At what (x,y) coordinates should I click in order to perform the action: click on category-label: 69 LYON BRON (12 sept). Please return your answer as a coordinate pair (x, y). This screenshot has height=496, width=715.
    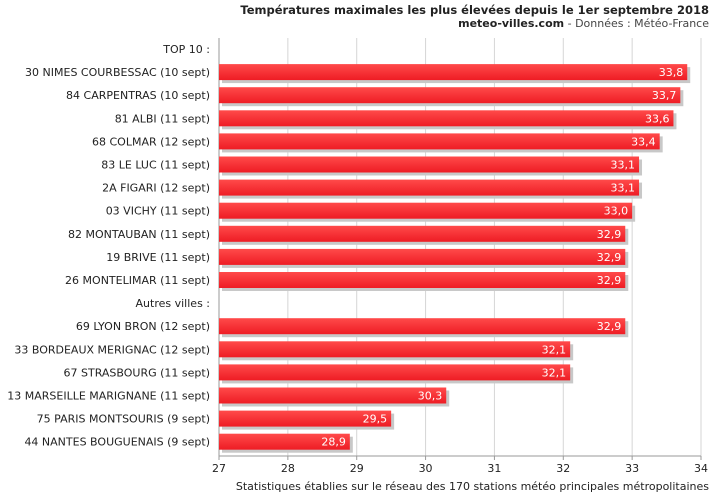
    Looking at the image, I should click on (143, 326).